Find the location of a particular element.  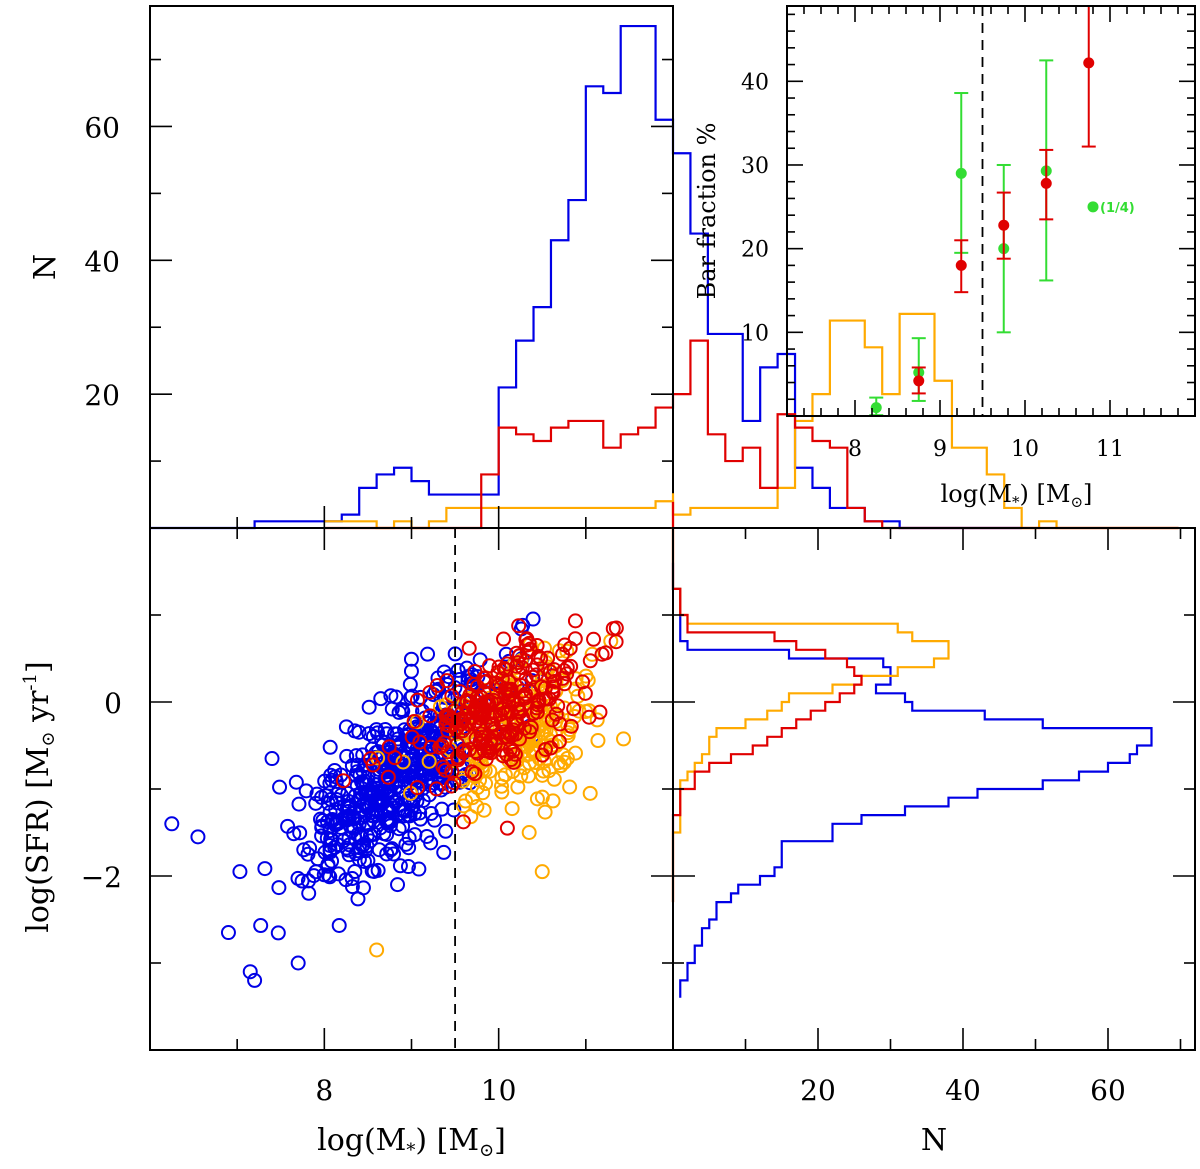

x-tick-label: 20 is located at coordinates (818, 1090).